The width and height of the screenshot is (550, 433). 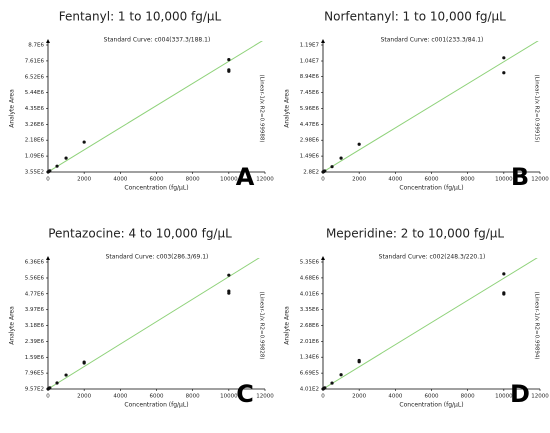 I want to click on y-tick-label: 8.94E6, so click(x=310, y=77).